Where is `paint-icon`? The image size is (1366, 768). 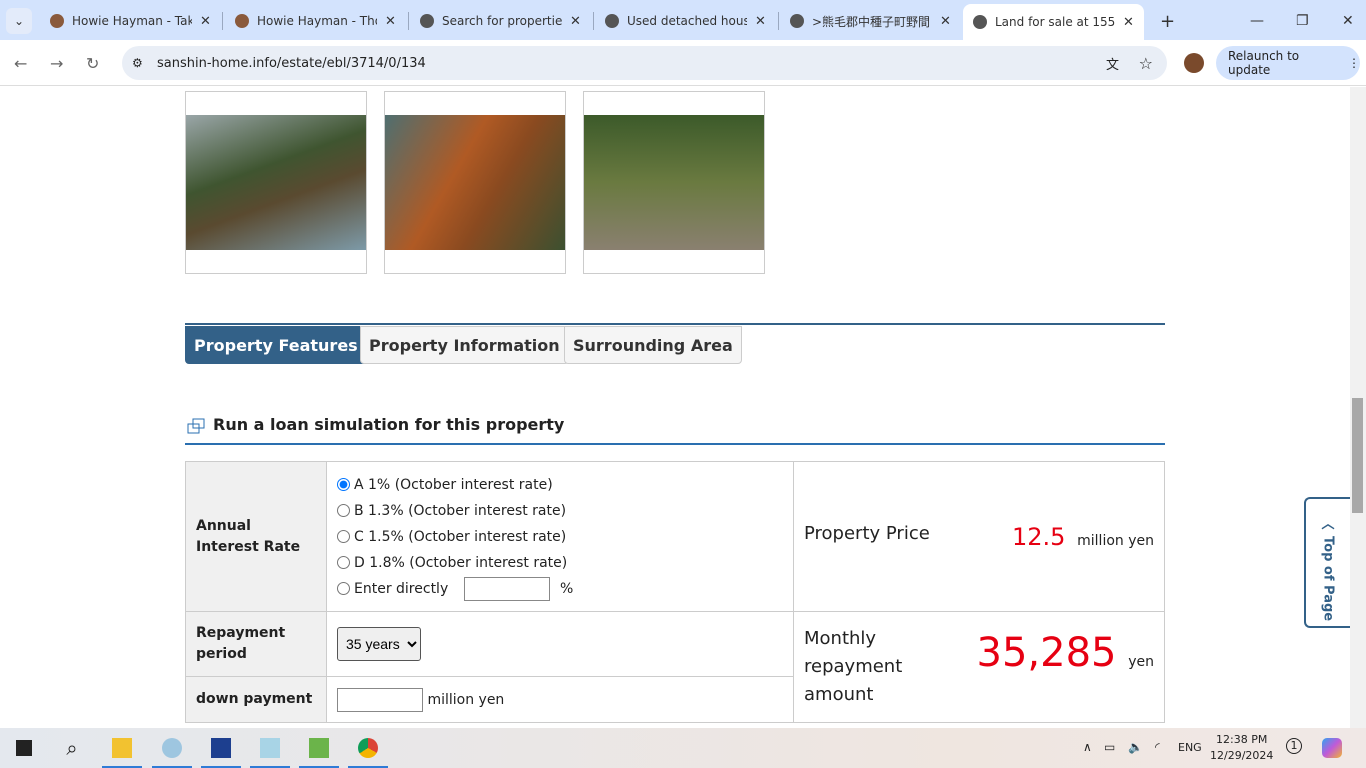
paint-icon is located at coordinates (172, 751).